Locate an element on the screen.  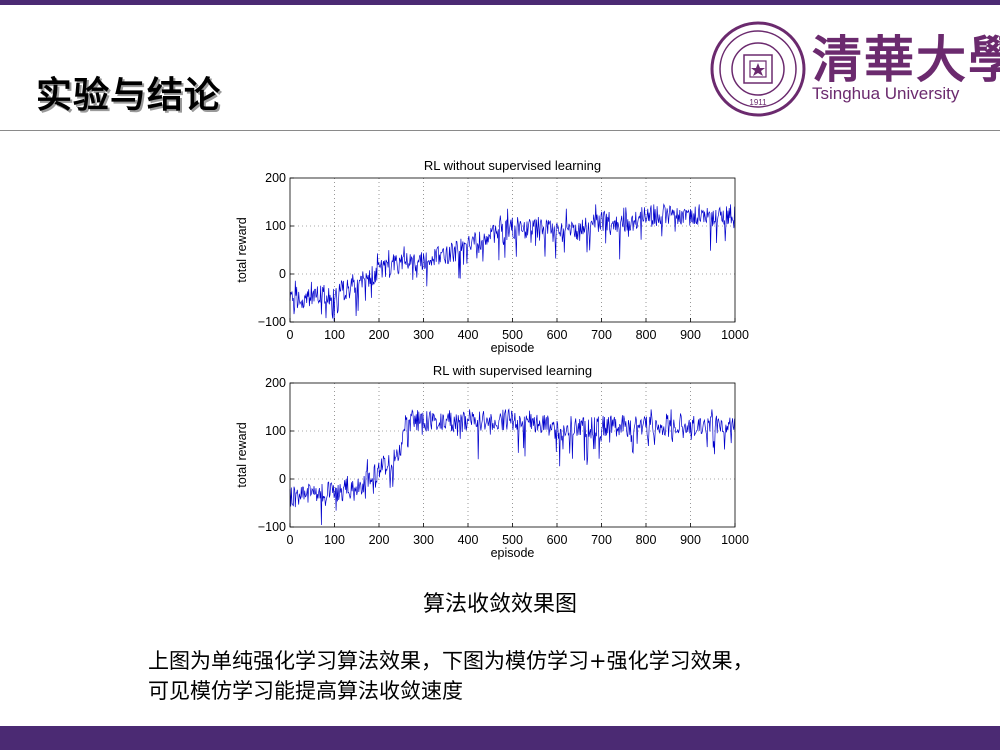
chart-1-xtick-label-1: 100 is located at coordinates (334, 540).